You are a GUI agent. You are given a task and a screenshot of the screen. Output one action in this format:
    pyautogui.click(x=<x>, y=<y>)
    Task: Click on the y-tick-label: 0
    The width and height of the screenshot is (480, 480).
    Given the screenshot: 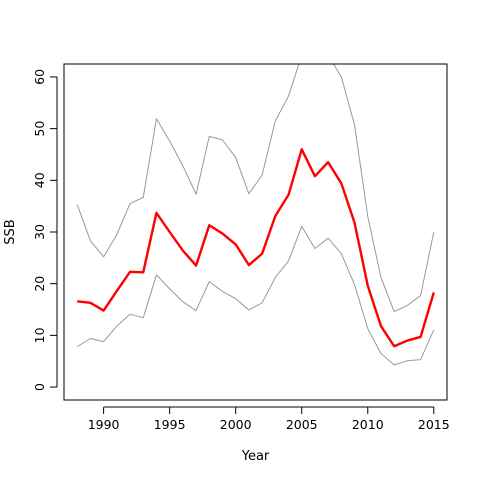 What is the action you would take?
    pyautogui.click(x=39, y=387)
    